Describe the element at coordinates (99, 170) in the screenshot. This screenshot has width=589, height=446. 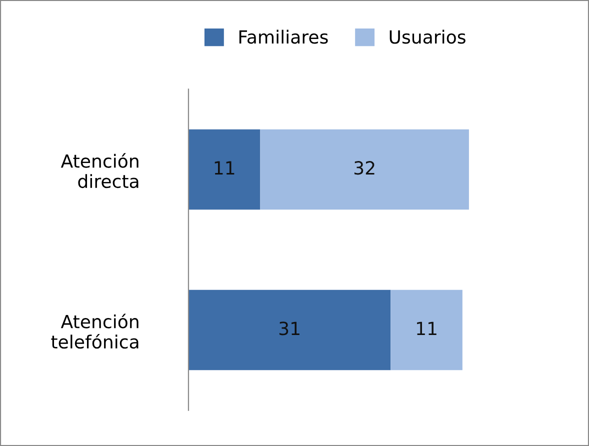
I see `y-tick-label: Atención directa` at that location.